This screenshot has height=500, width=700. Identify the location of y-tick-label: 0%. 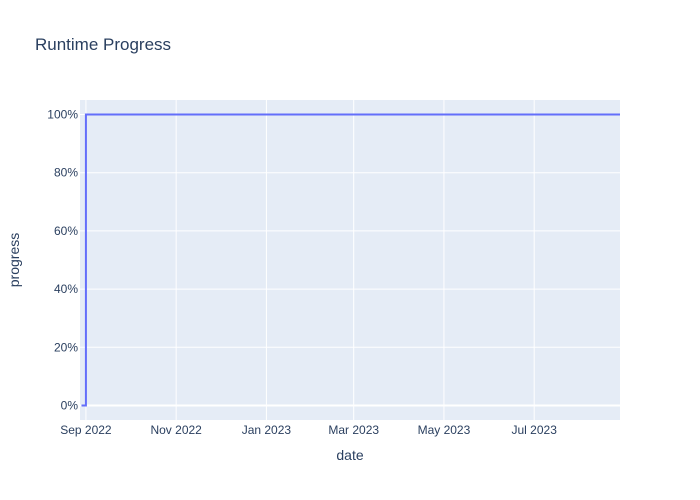
(70, 405).